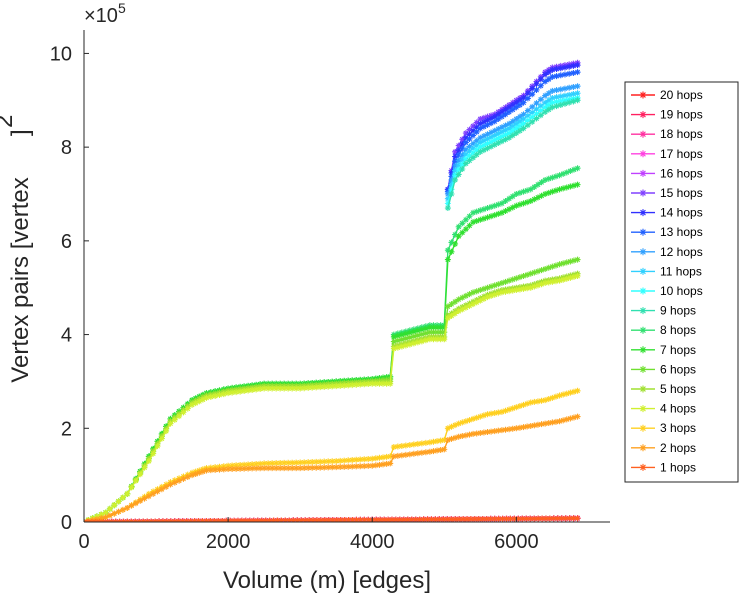 This screenshot has height=600, width=743. Describe the element at coordinates (667, 95) in the screenshot. I see `legend-item: 20 hops` at that location.